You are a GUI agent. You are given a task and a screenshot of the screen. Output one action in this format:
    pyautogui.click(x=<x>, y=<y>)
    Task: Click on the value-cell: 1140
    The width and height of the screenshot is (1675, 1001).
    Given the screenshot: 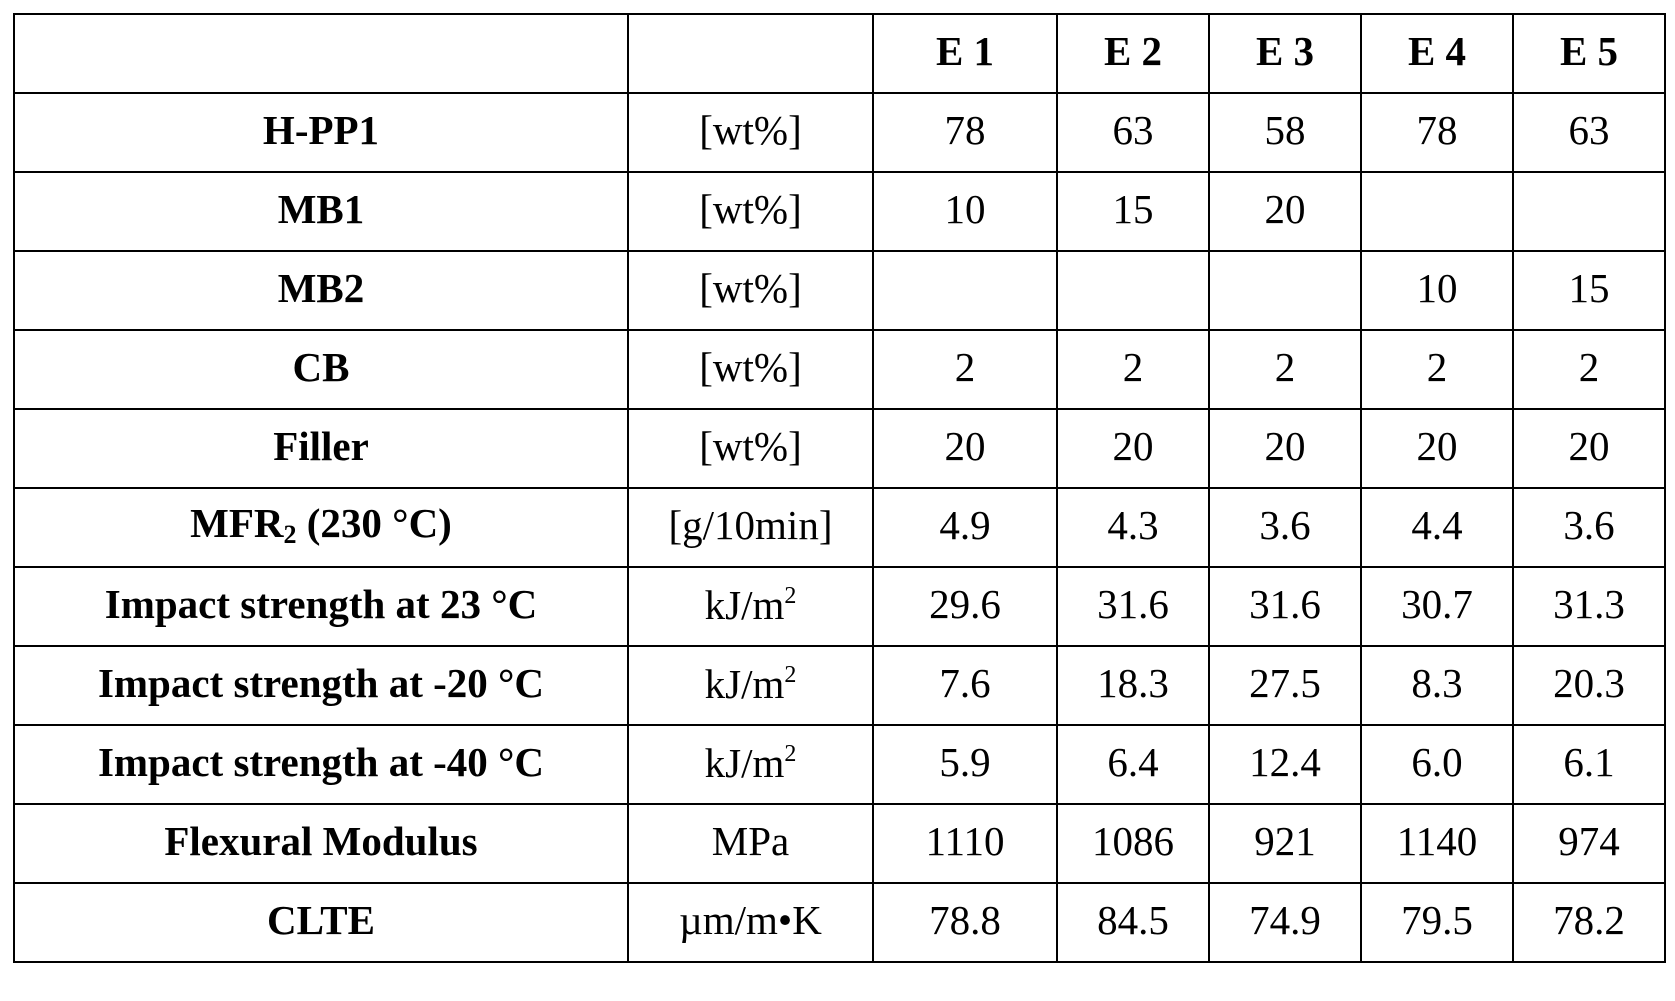 What is the action you would take?
    pyautogui.click(x=1437, y=843)
    